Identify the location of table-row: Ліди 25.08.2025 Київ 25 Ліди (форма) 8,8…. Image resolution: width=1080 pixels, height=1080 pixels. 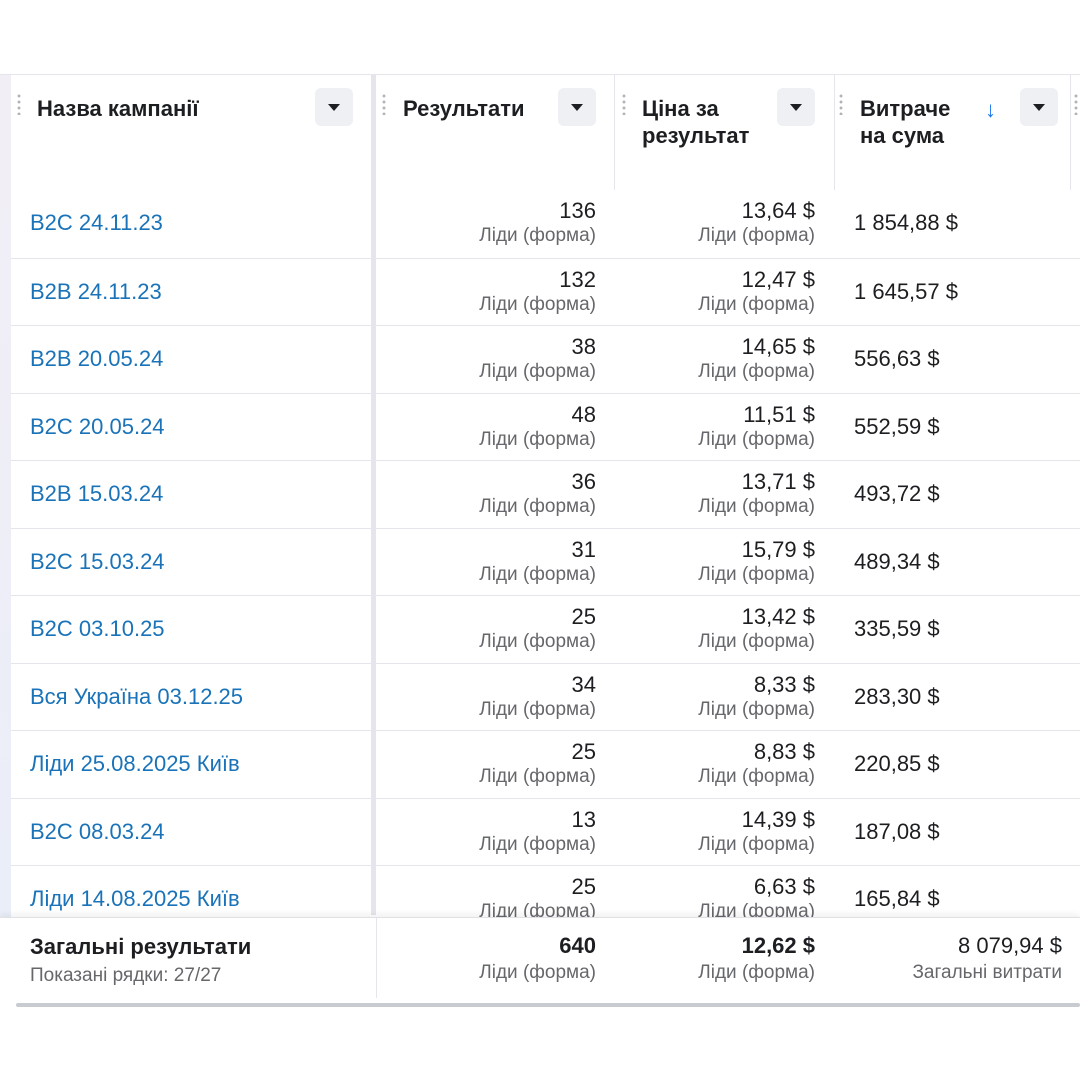
(545, 764).